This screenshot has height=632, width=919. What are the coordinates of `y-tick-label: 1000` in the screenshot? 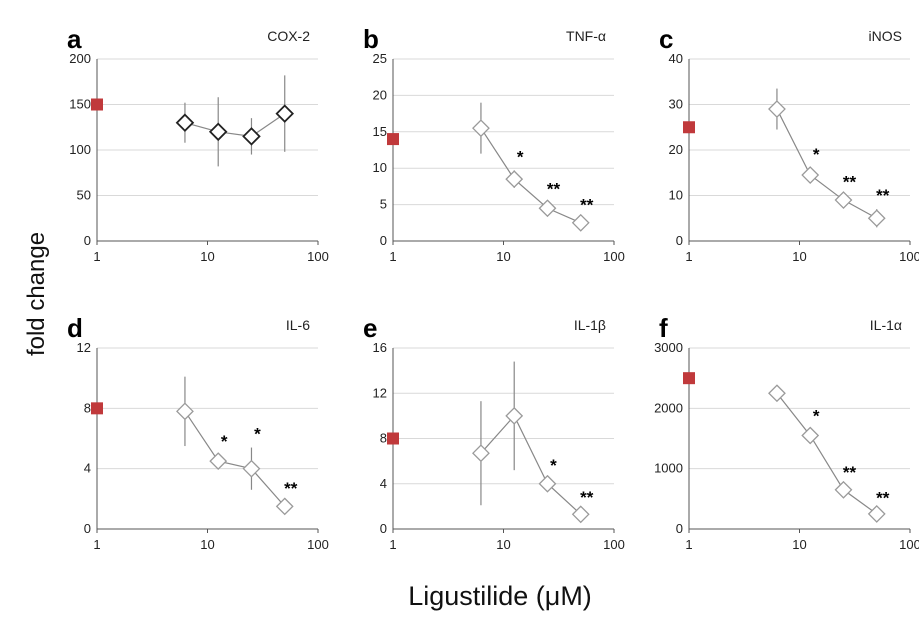 It's located at (668, 468).